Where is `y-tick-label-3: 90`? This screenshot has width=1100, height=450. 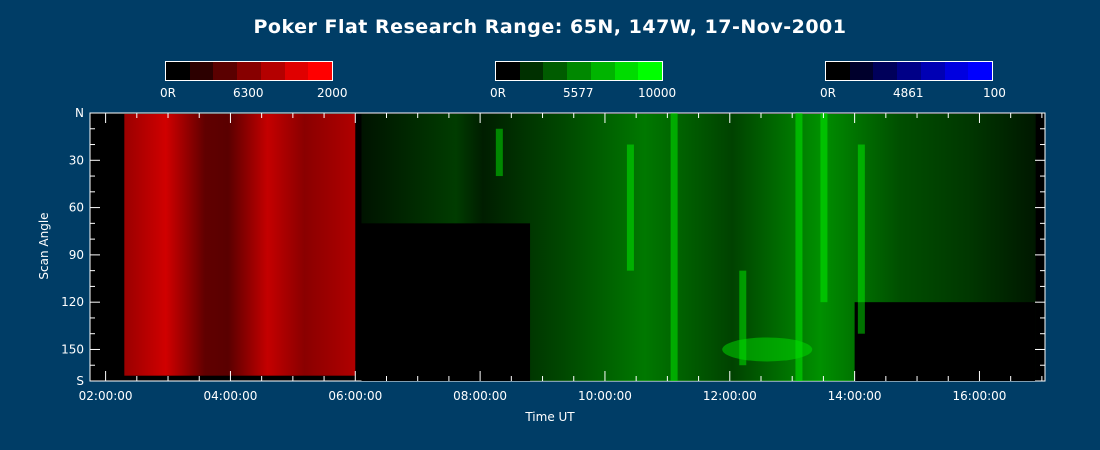
y-tick-label-3: 90 is located at coordinates (76, 255).